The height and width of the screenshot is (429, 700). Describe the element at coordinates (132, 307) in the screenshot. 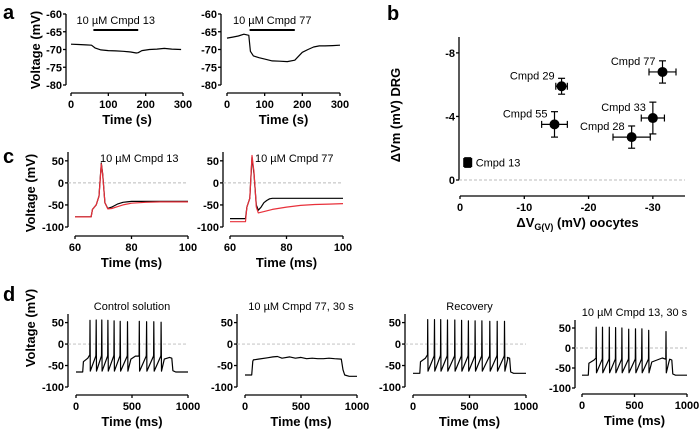

I see `trace-title: Control solution` at that location.